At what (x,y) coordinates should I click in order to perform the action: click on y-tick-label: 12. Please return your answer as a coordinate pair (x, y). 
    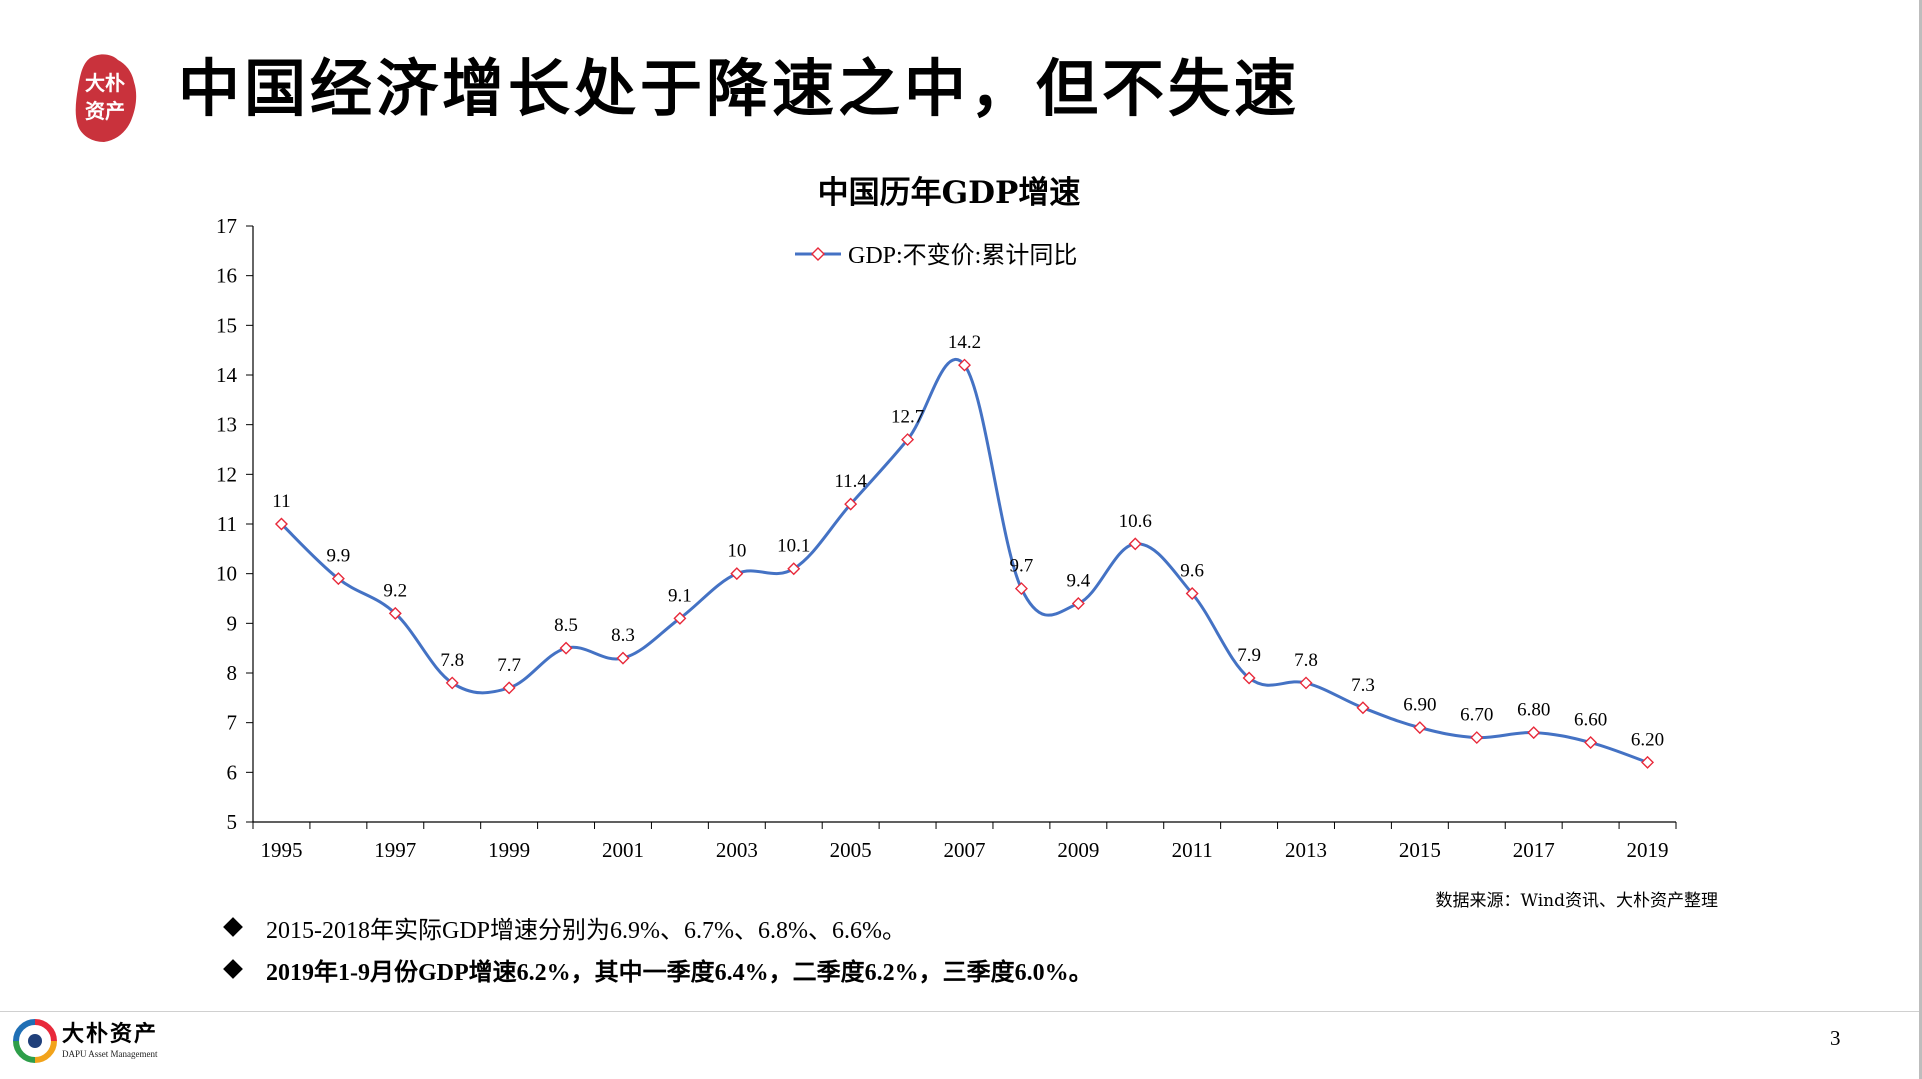
    Looking at the image, I should click on (226, 474).